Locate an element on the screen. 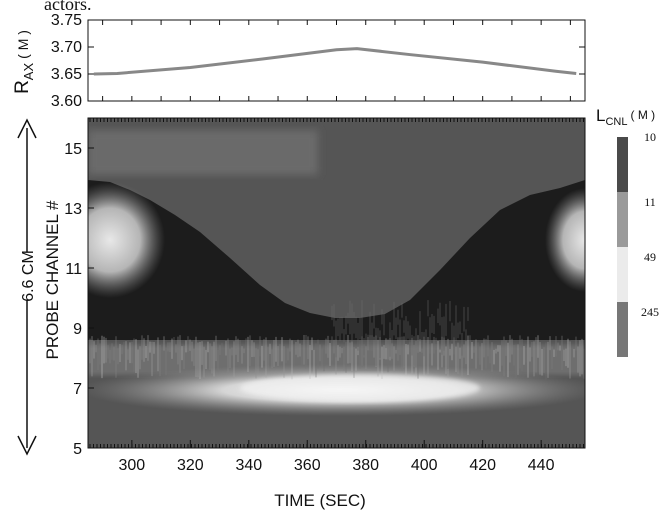 This screenshot has width=663, height=513. top-y-label-sub: AX is located at coordinates (28, 72).